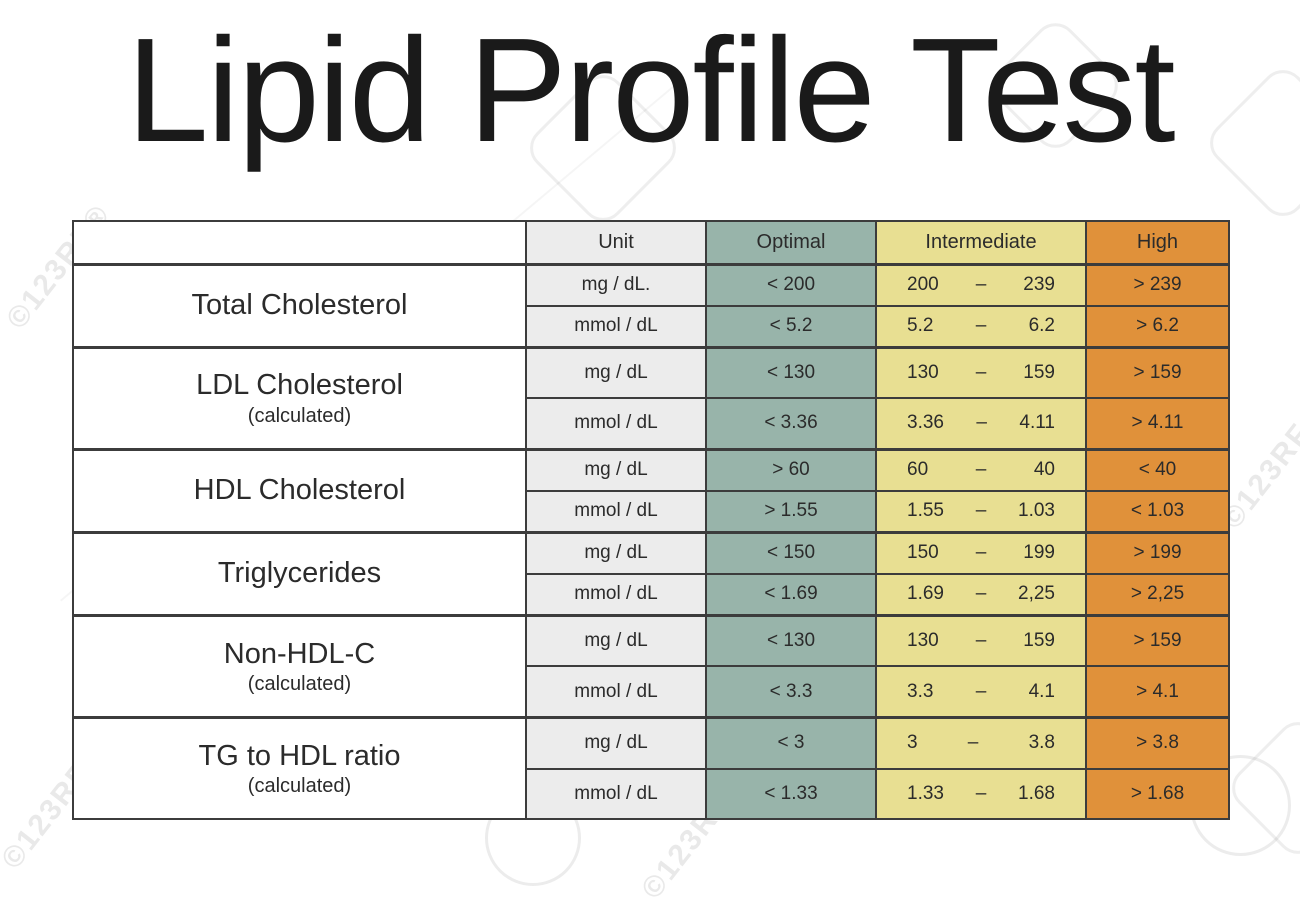 This screenshot has width=1300, height=906. What do you see at coordinates (981, 242) in the screenshot?
I see `header-intermediate-cell: Intermediate` at bounding box center [981, 242].